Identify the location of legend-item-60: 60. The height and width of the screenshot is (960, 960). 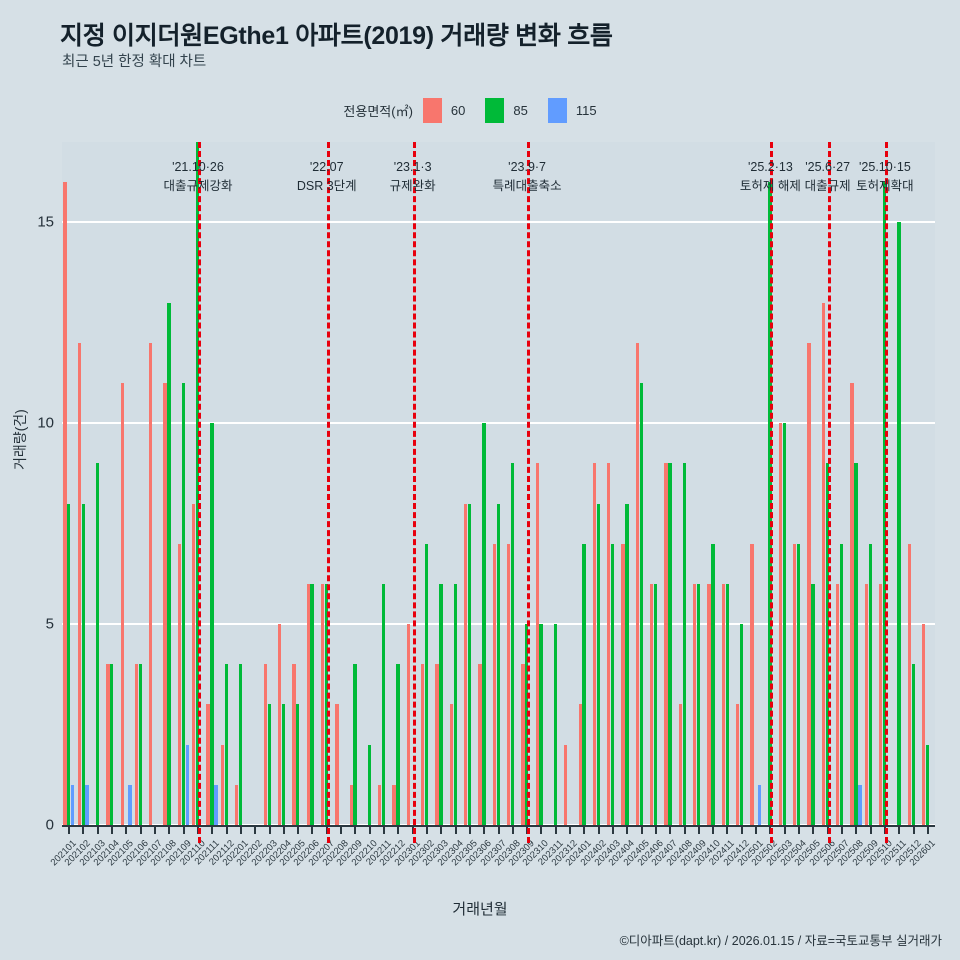
(450, 110).